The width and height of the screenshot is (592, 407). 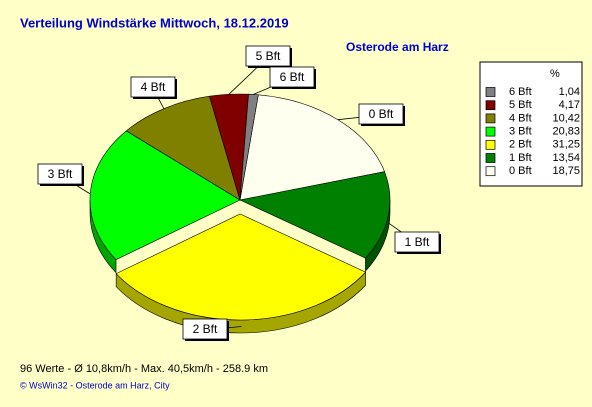 What do you see at coordinates (566, 118) in the screenshot?
I see `legend-value: 10,42` at bounding box center [566, 118].